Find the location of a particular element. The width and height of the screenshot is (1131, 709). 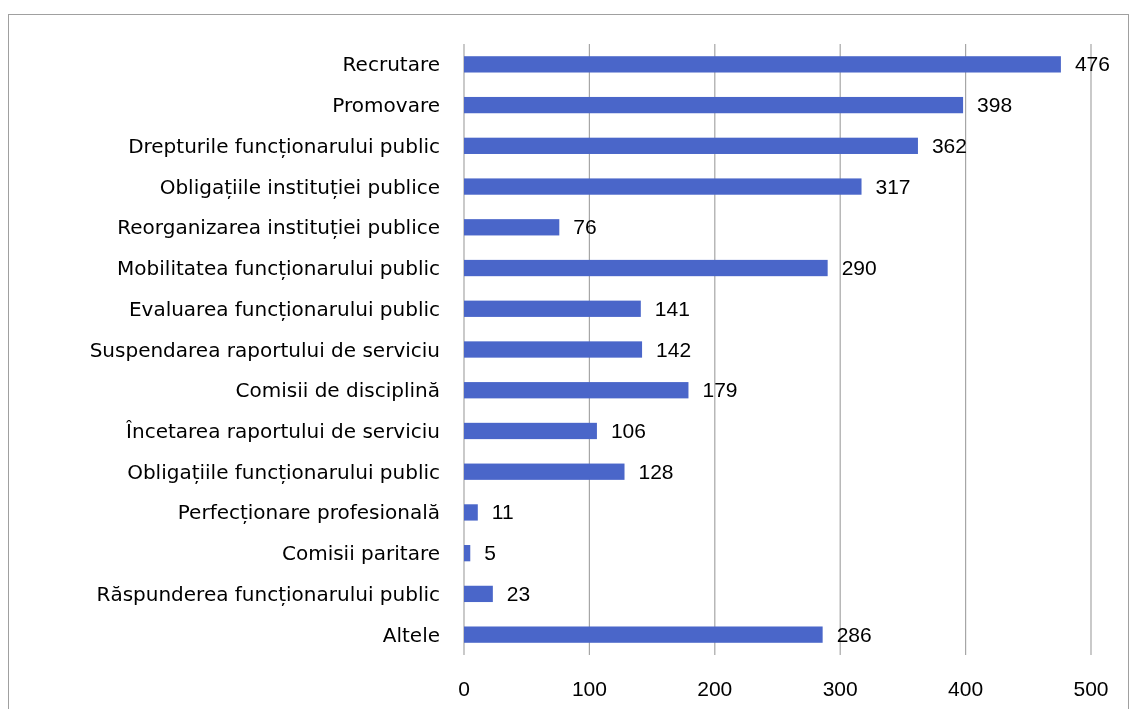

data-label: 476 is located at coordinates (1092, 64).